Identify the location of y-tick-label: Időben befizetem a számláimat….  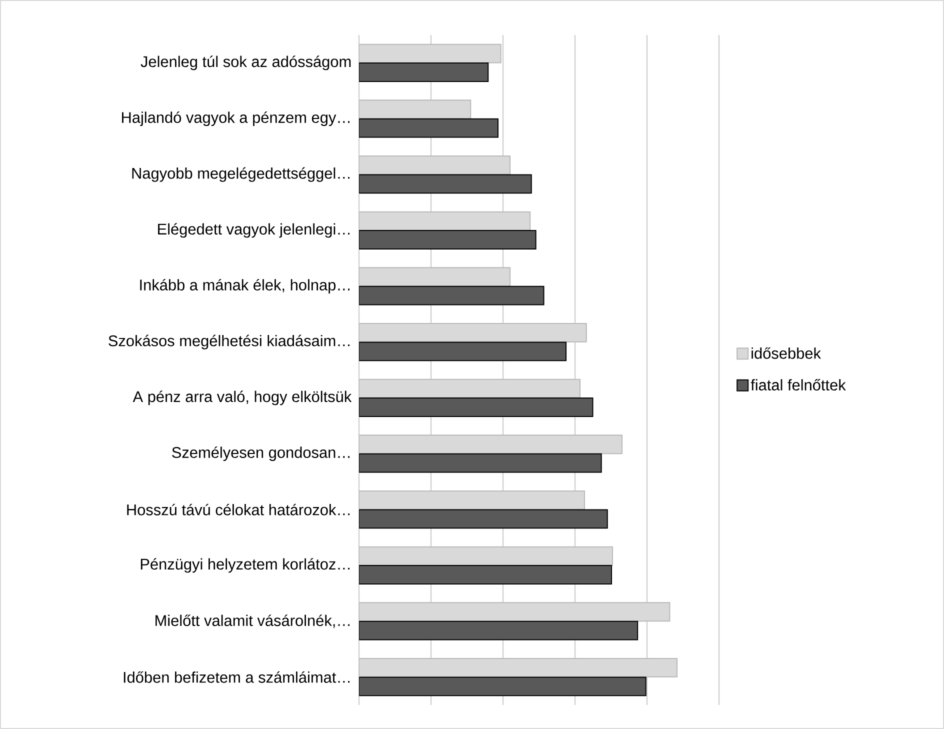
(237, 677).